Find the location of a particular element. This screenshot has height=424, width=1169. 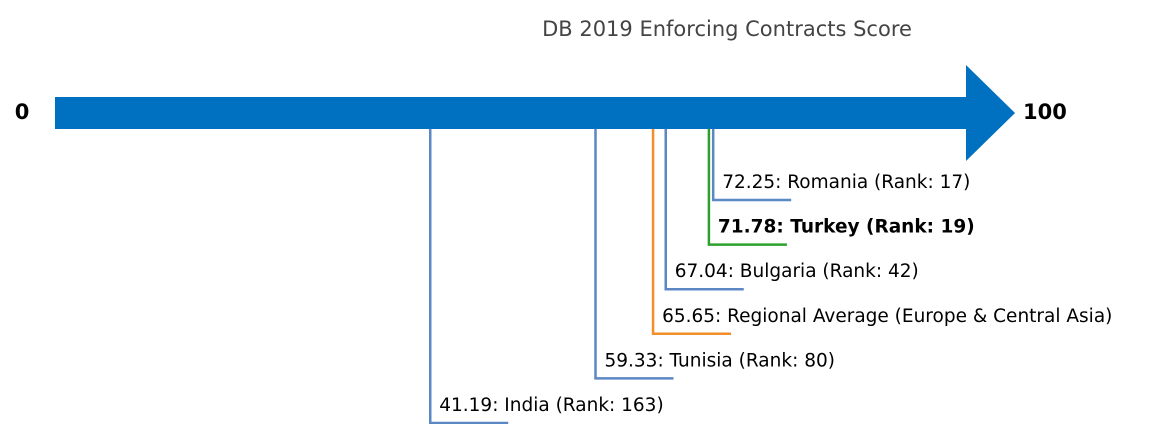

marker-label: 41.19: India (Rank: 163) is located at coordinates (551, 405).